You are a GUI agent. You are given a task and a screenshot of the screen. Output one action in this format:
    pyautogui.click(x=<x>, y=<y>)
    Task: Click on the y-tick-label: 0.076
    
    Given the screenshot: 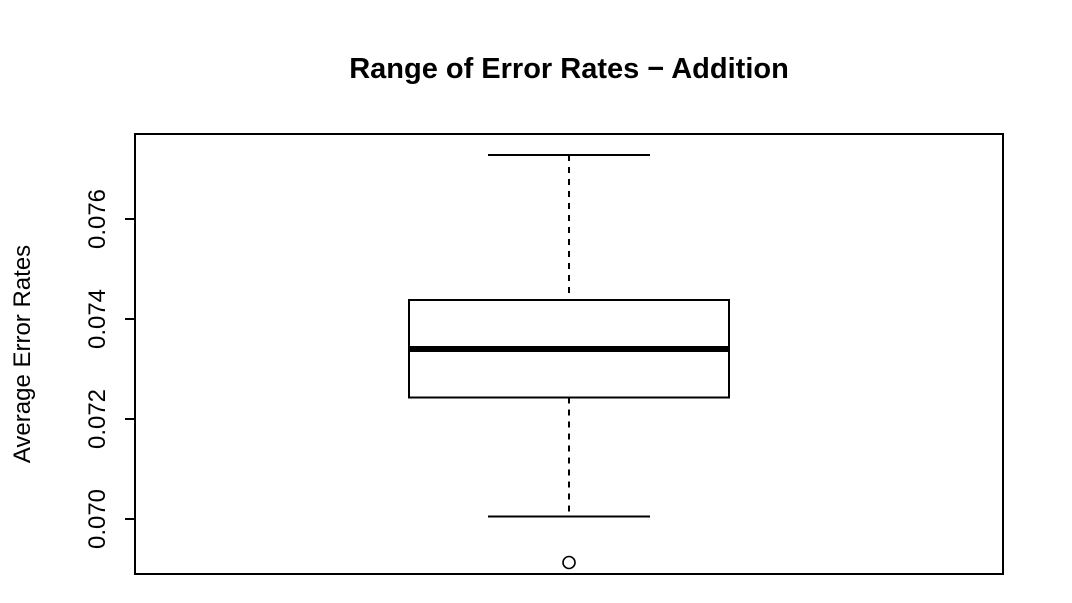 What is the action you would take?
    pyautogui.click(x=97, y=219)
    